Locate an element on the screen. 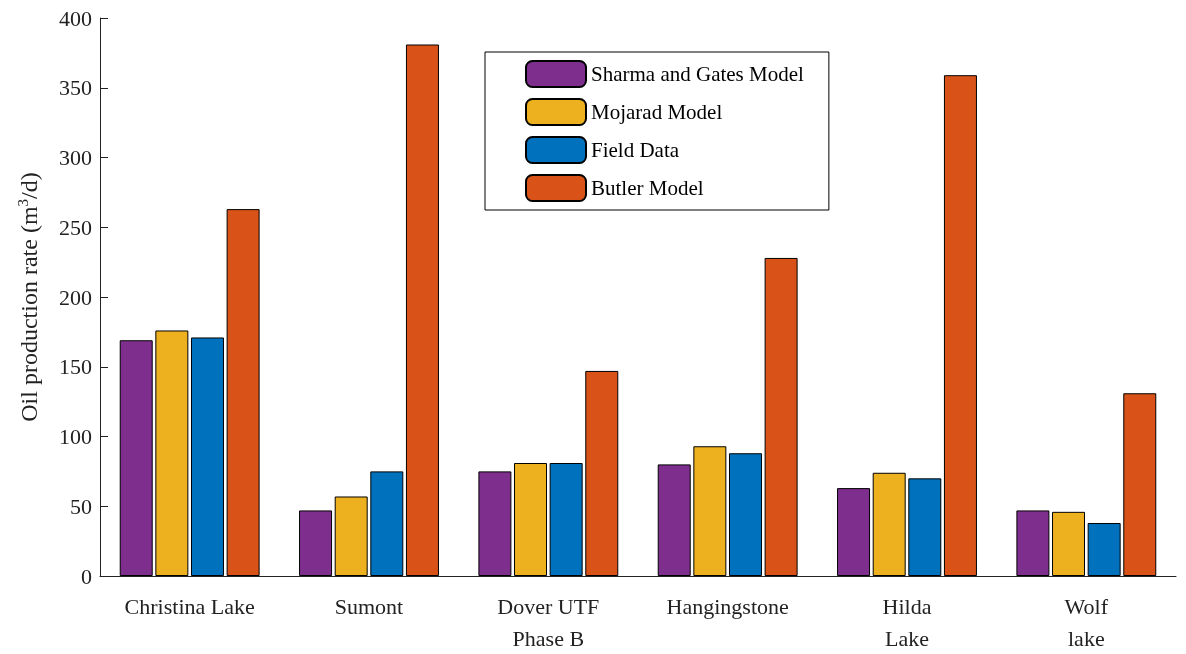 This screenshot has width=1186, height=654. y-tick-label: 250 is located at coordinates (75, 227).